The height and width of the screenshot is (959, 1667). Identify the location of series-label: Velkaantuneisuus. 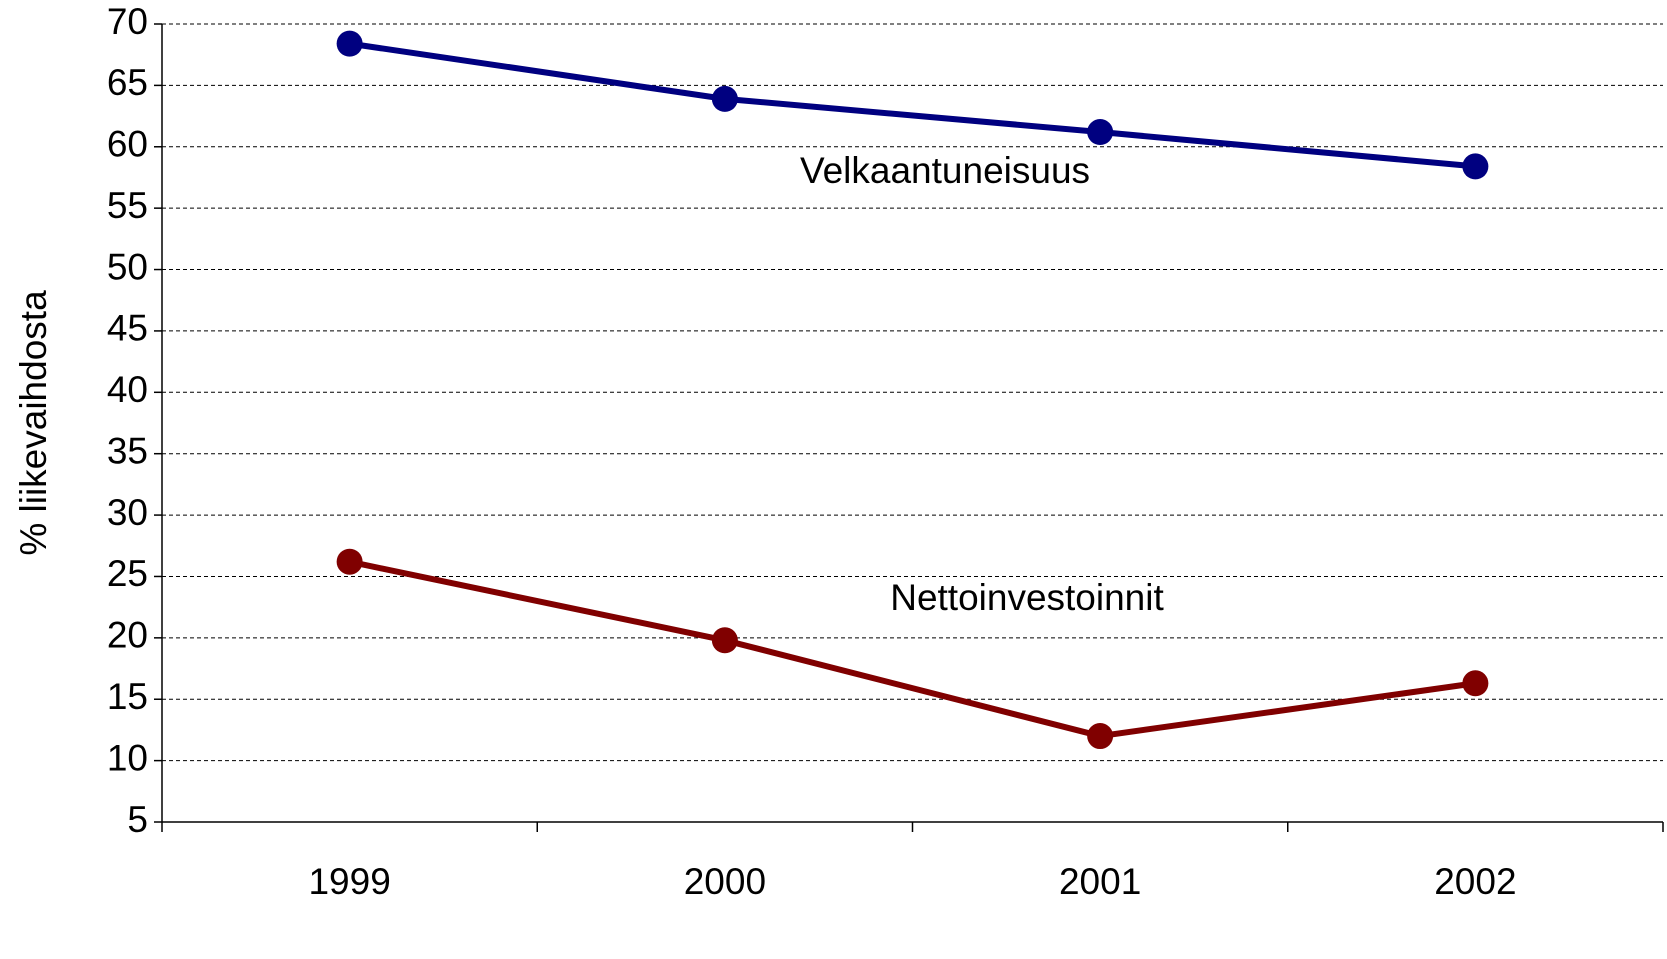
(945, 170).